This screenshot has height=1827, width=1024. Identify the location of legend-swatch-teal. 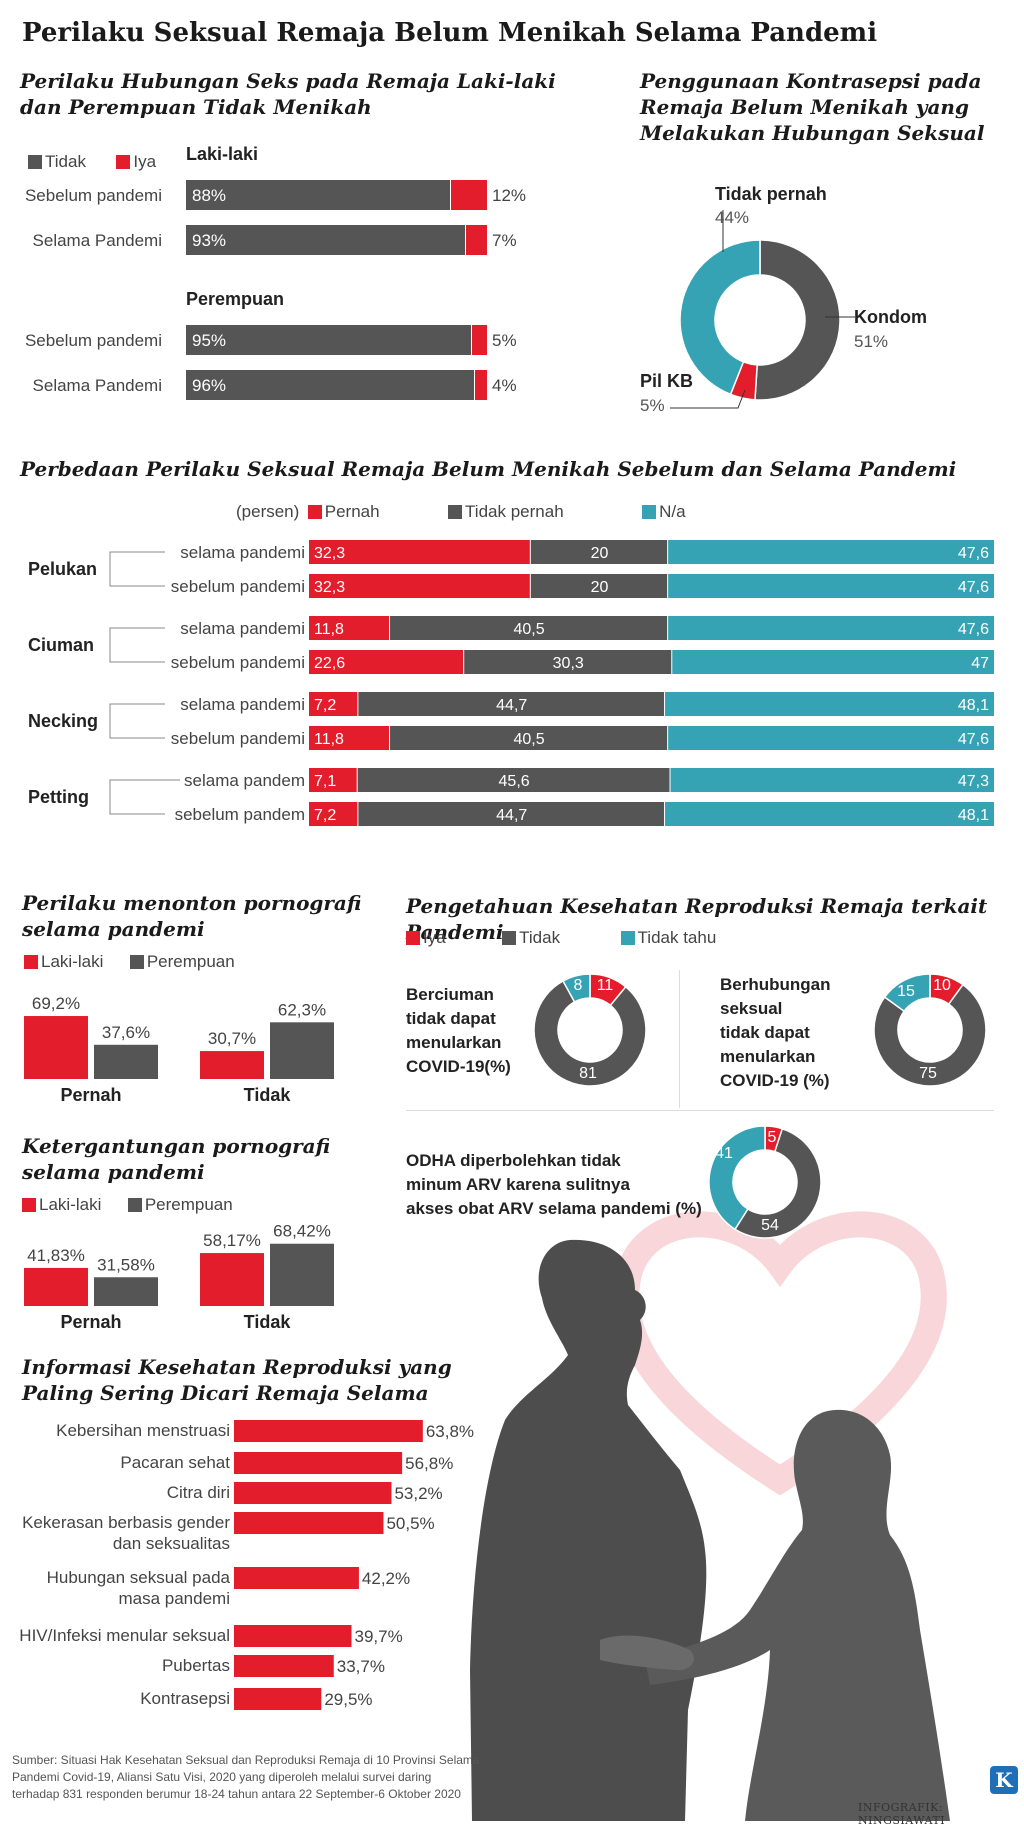
(649, 512).